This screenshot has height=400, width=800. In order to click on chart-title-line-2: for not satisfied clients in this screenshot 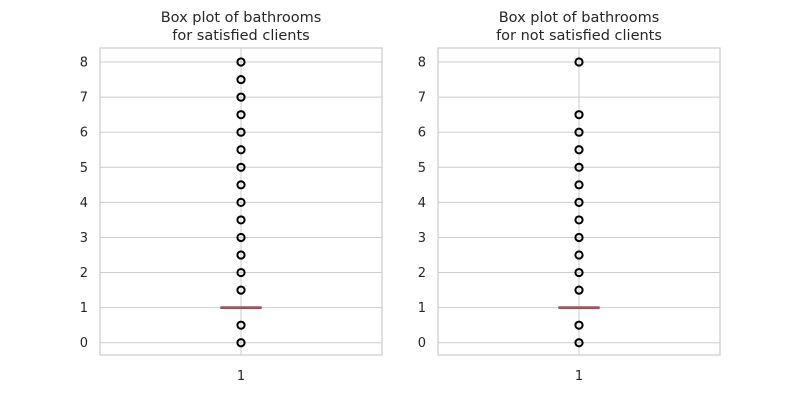, I will do `click(579, 36)`.